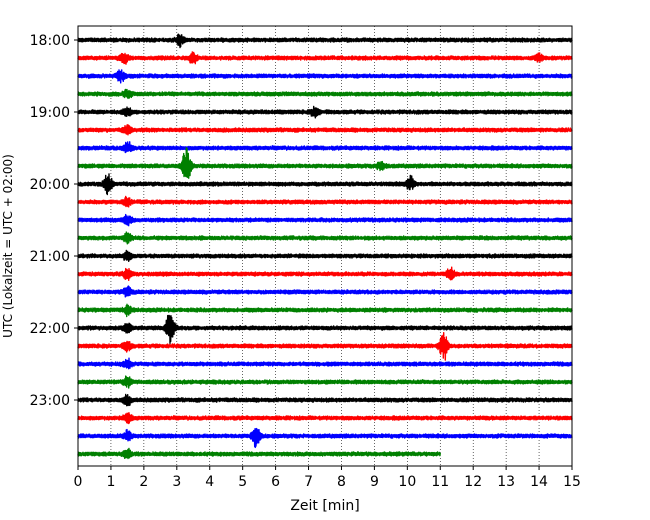 This screenshot has width=650, height=520. Describe the element at coordinates (308, 482) in the screenshot. I see `x-tick-label: 7` at that location.